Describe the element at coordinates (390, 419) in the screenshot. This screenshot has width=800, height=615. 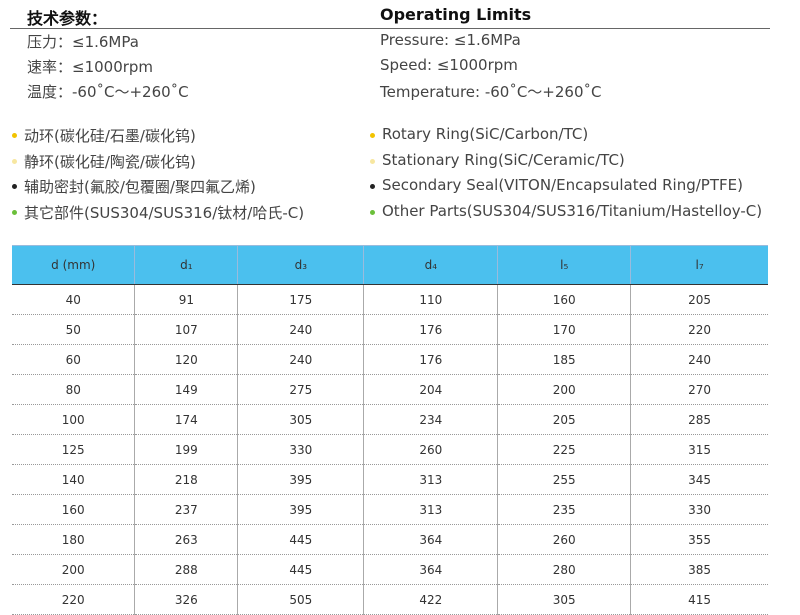
I see `row: 100 174 305 234 205 285` at that location.